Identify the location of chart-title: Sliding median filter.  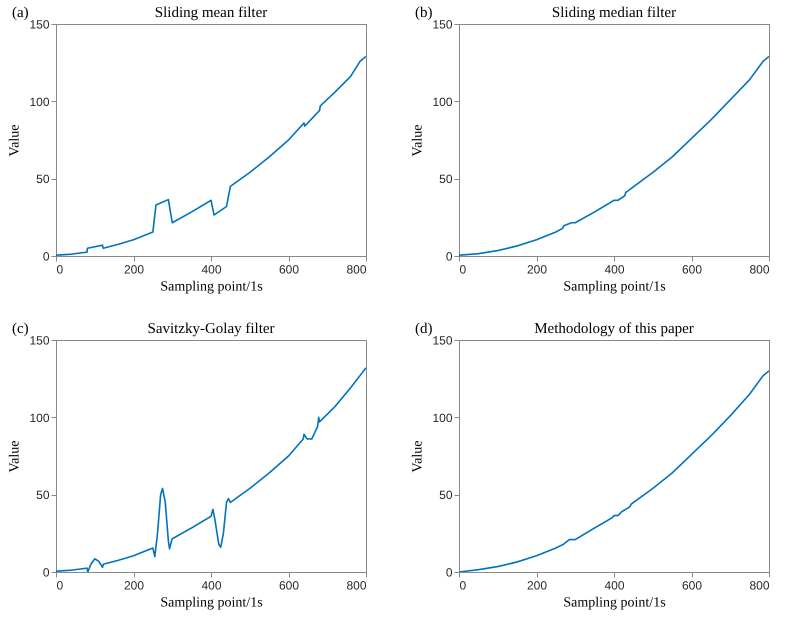
(614, 13).